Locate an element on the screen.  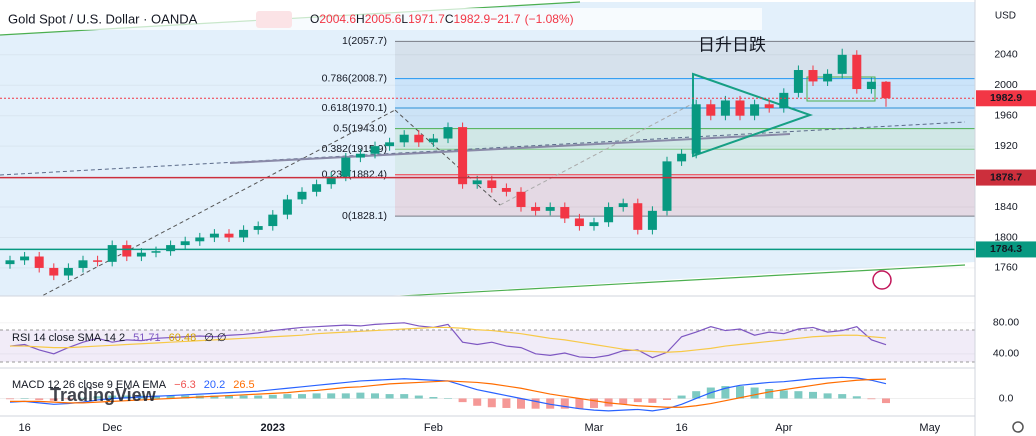
rsi-extra: ∅ ∅ is located at coordinates (215, 338).